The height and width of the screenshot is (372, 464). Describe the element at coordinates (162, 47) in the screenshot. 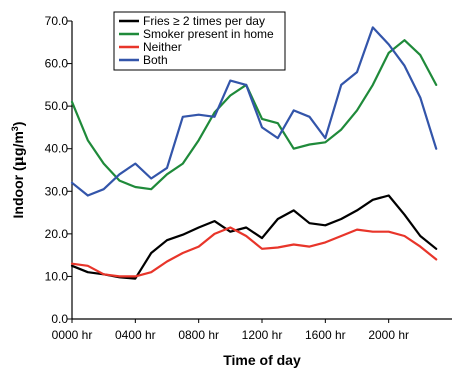

I see `legend-label-2: Neither` at that location.